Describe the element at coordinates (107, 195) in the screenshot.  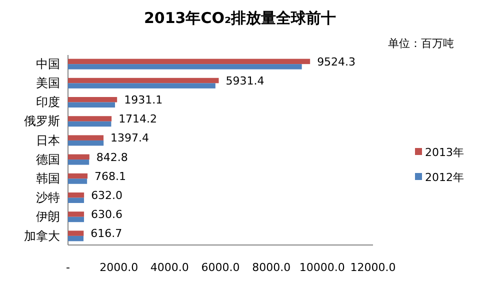
I see `data-label: 632.0` at that location.